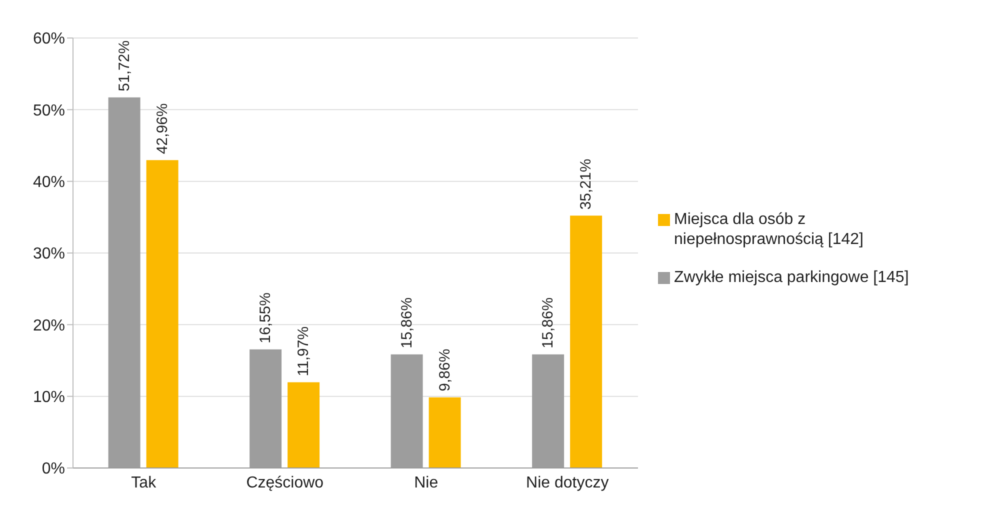 The width and height of the screenshot is (988, 513). I want to click on legend-label: Zwykłe miejsca parkingowe [145], so click(792, 278).